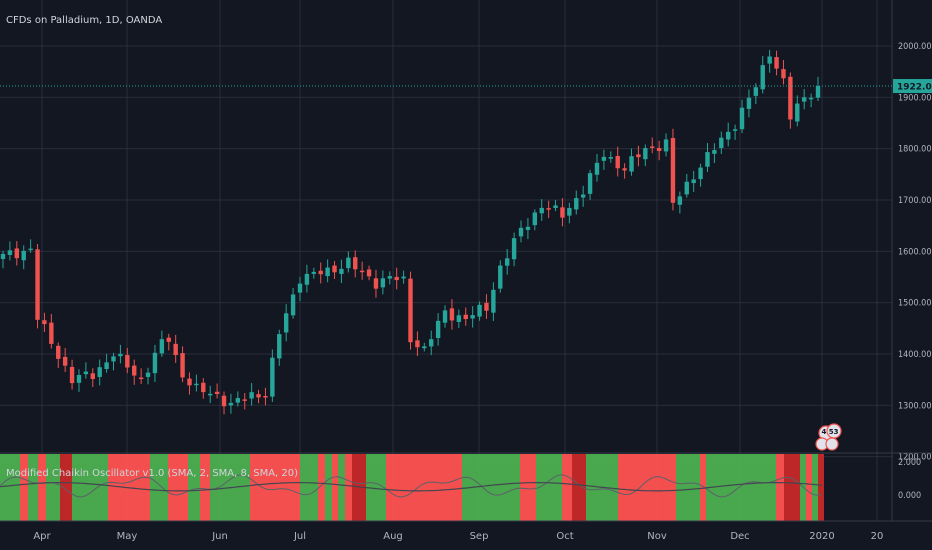 The height and width of the screenshot is (550, 932). I want to click on x-tick-label: Oct, so click(564, 536).